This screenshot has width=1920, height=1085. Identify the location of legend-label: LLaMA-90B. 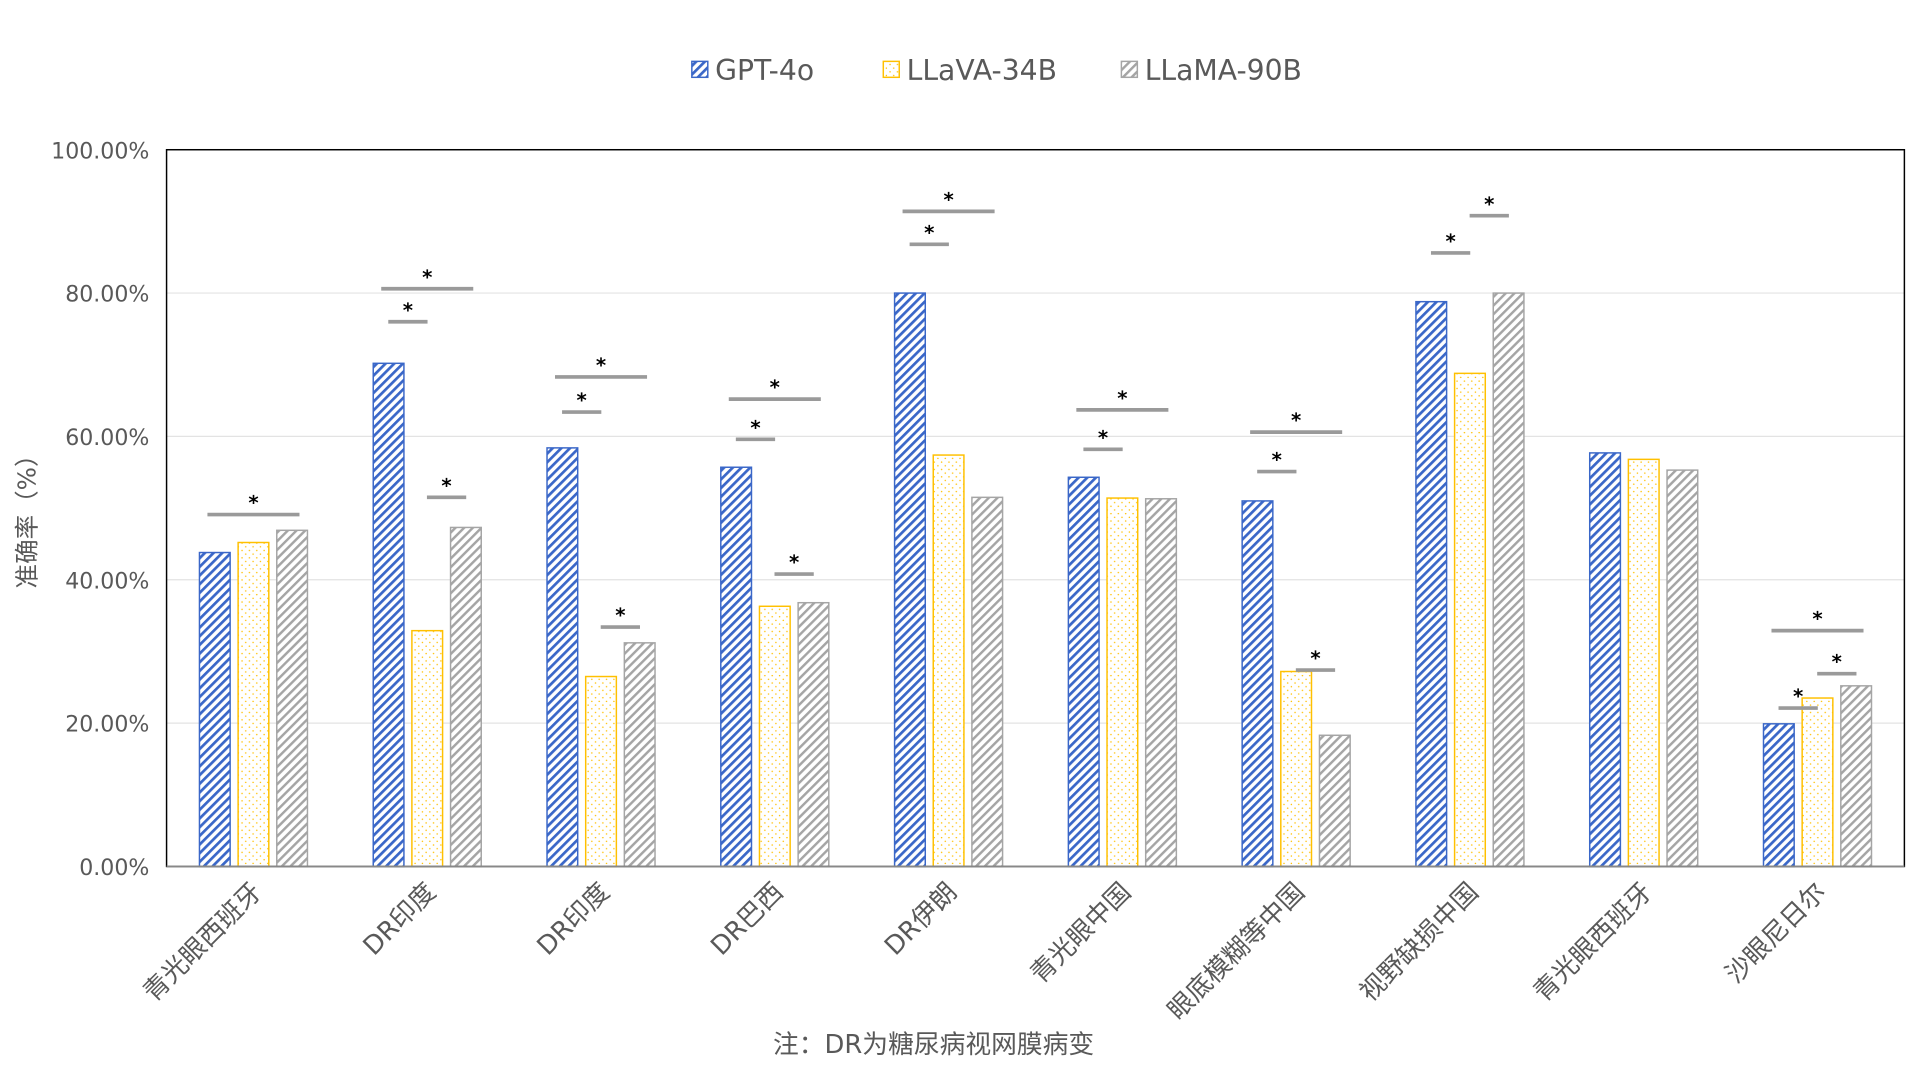
(1223, 70).